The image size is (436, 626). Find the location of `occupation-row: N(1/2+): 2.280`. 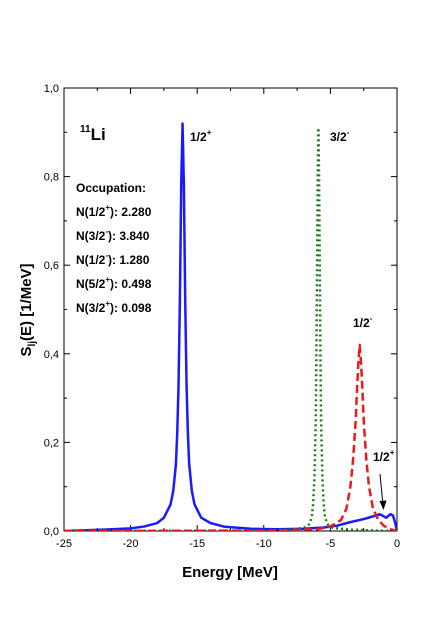

occupation-row: N(1/2+): 2.280 is located at coordinates (114, 211).